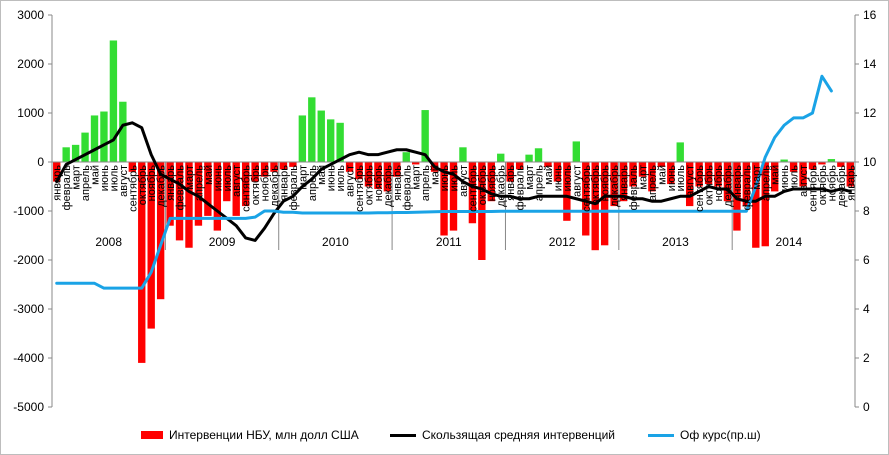 This screenshot has width=889, height=455. What do you see at coordinates (568, 178) in the screenshot?
I see `month-label-54: июль` at bounding box center [568, 178].